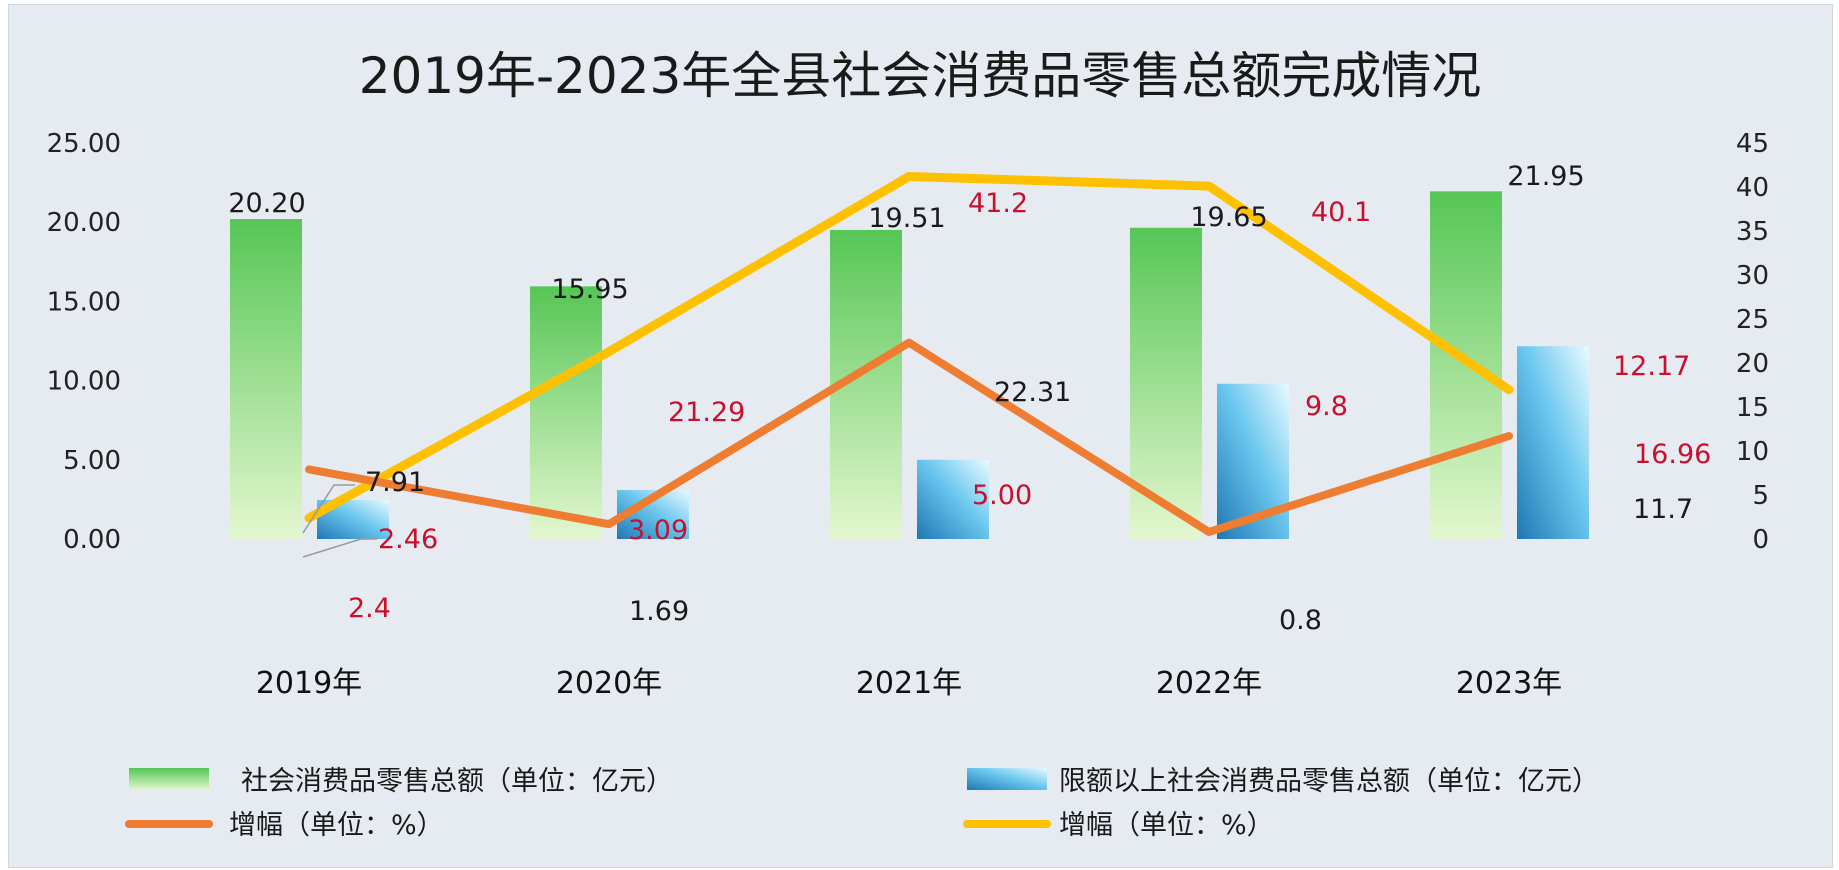 This screenshot has width=1839, height=870. I want to click on right-tick-label: 20, so click(1752, 364).